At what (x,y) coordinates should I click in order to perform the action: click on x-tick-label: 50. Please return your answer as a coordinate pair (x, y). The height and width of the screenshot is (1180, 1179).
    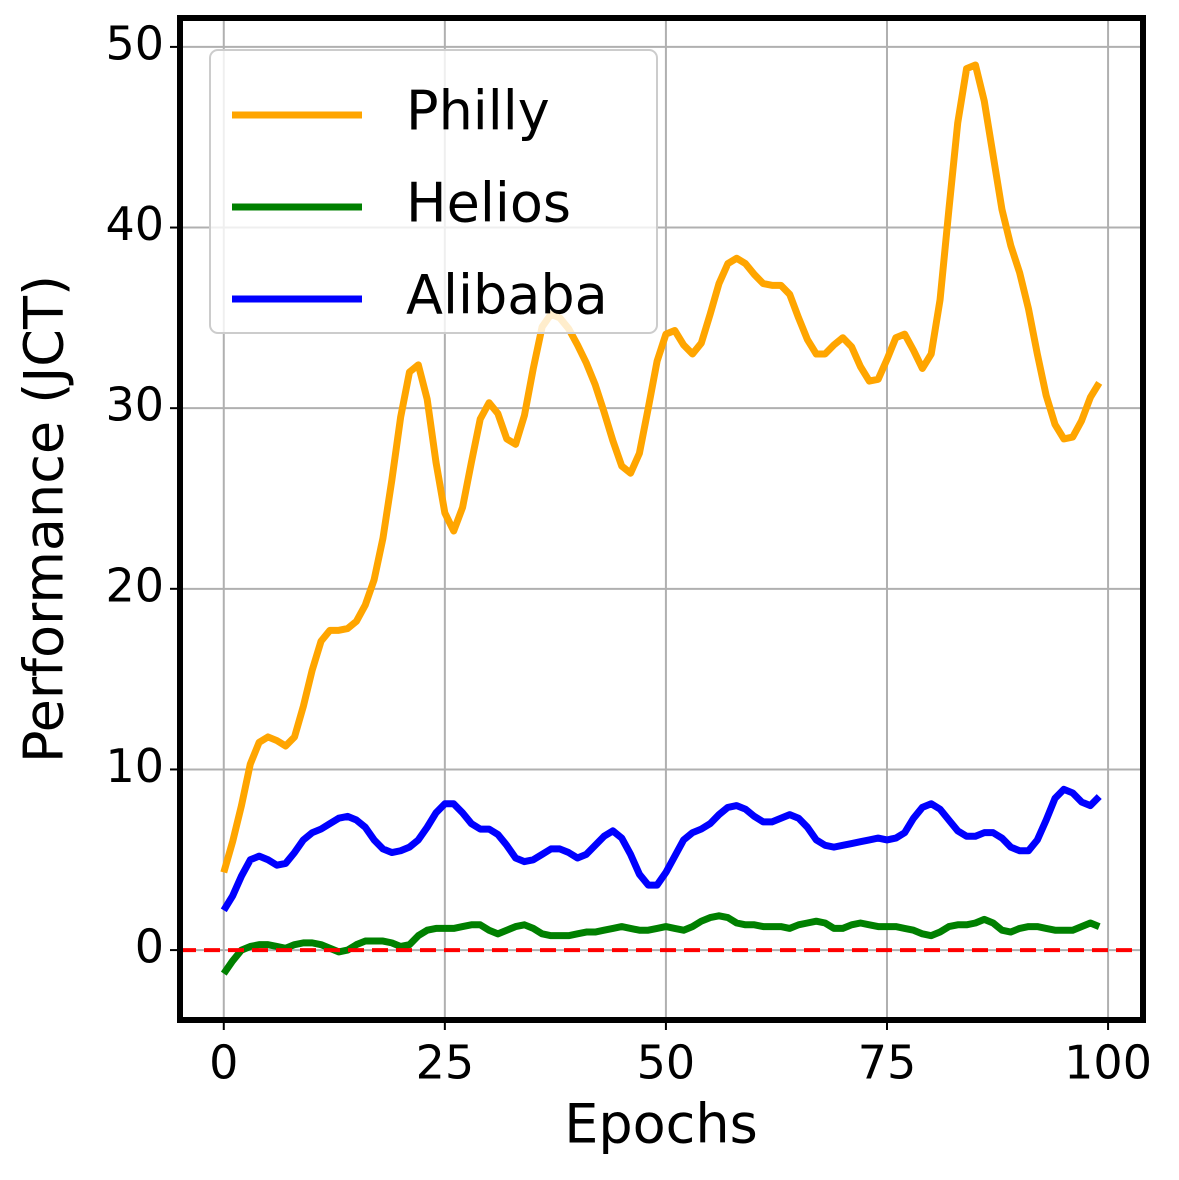
    Looking at the image, I should click on (666, 1063).